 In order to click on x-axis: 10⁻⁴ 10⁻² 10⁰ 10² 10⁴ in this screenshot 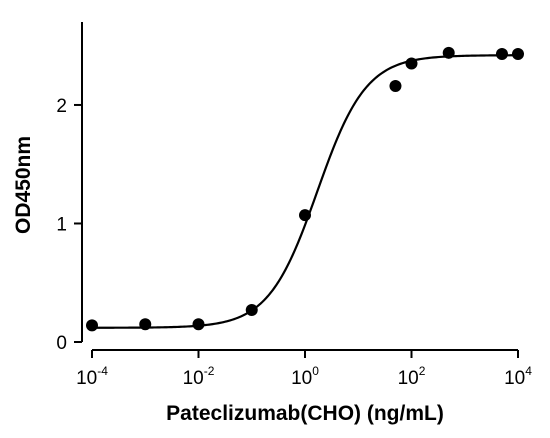, I will do `click(304, 369)`.